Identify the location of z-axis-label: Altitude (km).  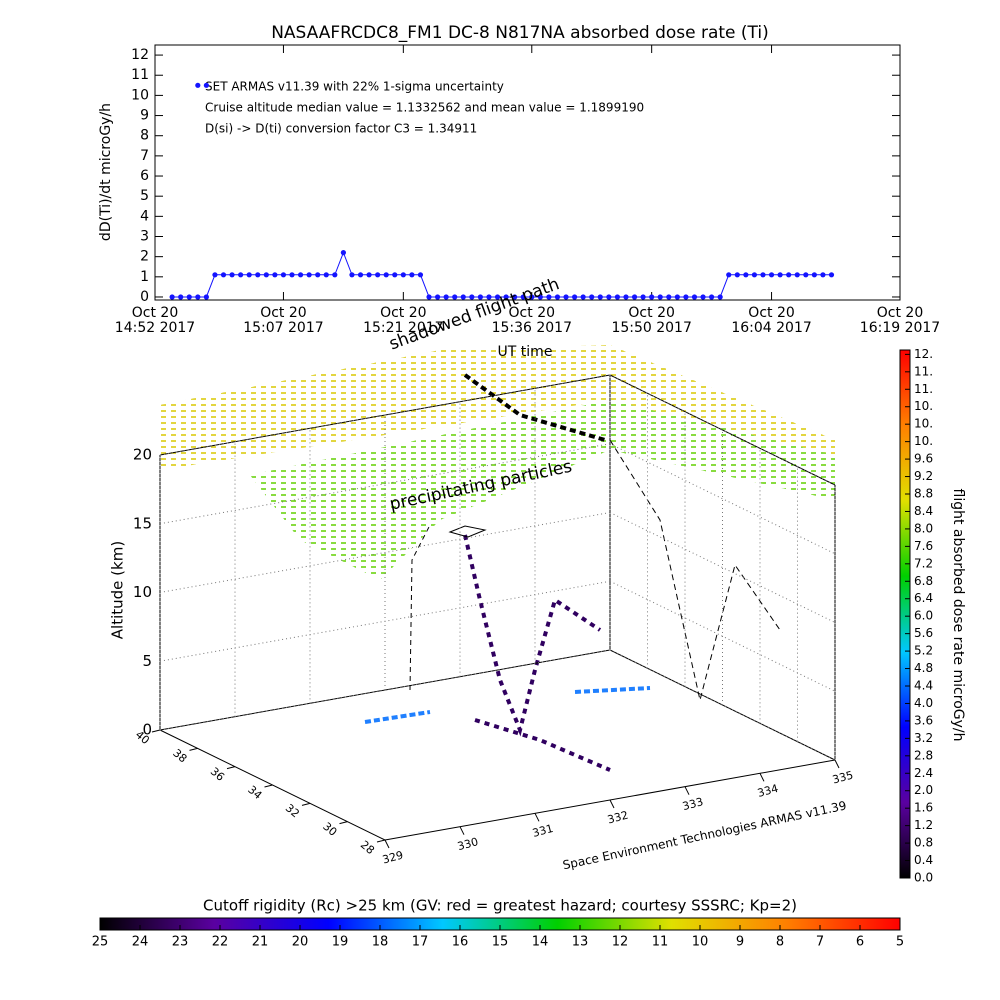
(118, 590).